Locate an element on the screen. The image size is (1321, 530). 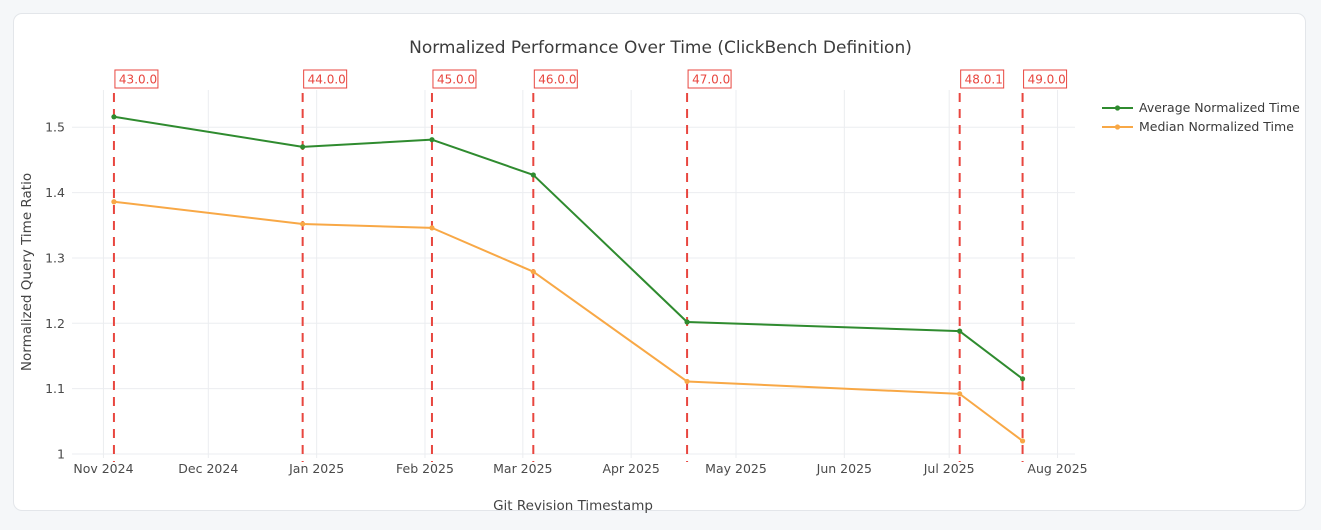
x-tick-label: Jan 2025 is located at coordinates (316, 468).